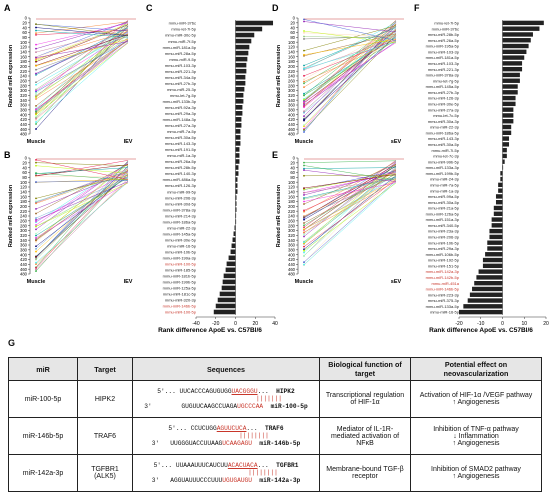 The image size is (550, 492). What do you see at coordinates (181, 137) in the screenshot?
I see `category-label: mmu-miR-30a-5p` at bounding box center [181, 137].